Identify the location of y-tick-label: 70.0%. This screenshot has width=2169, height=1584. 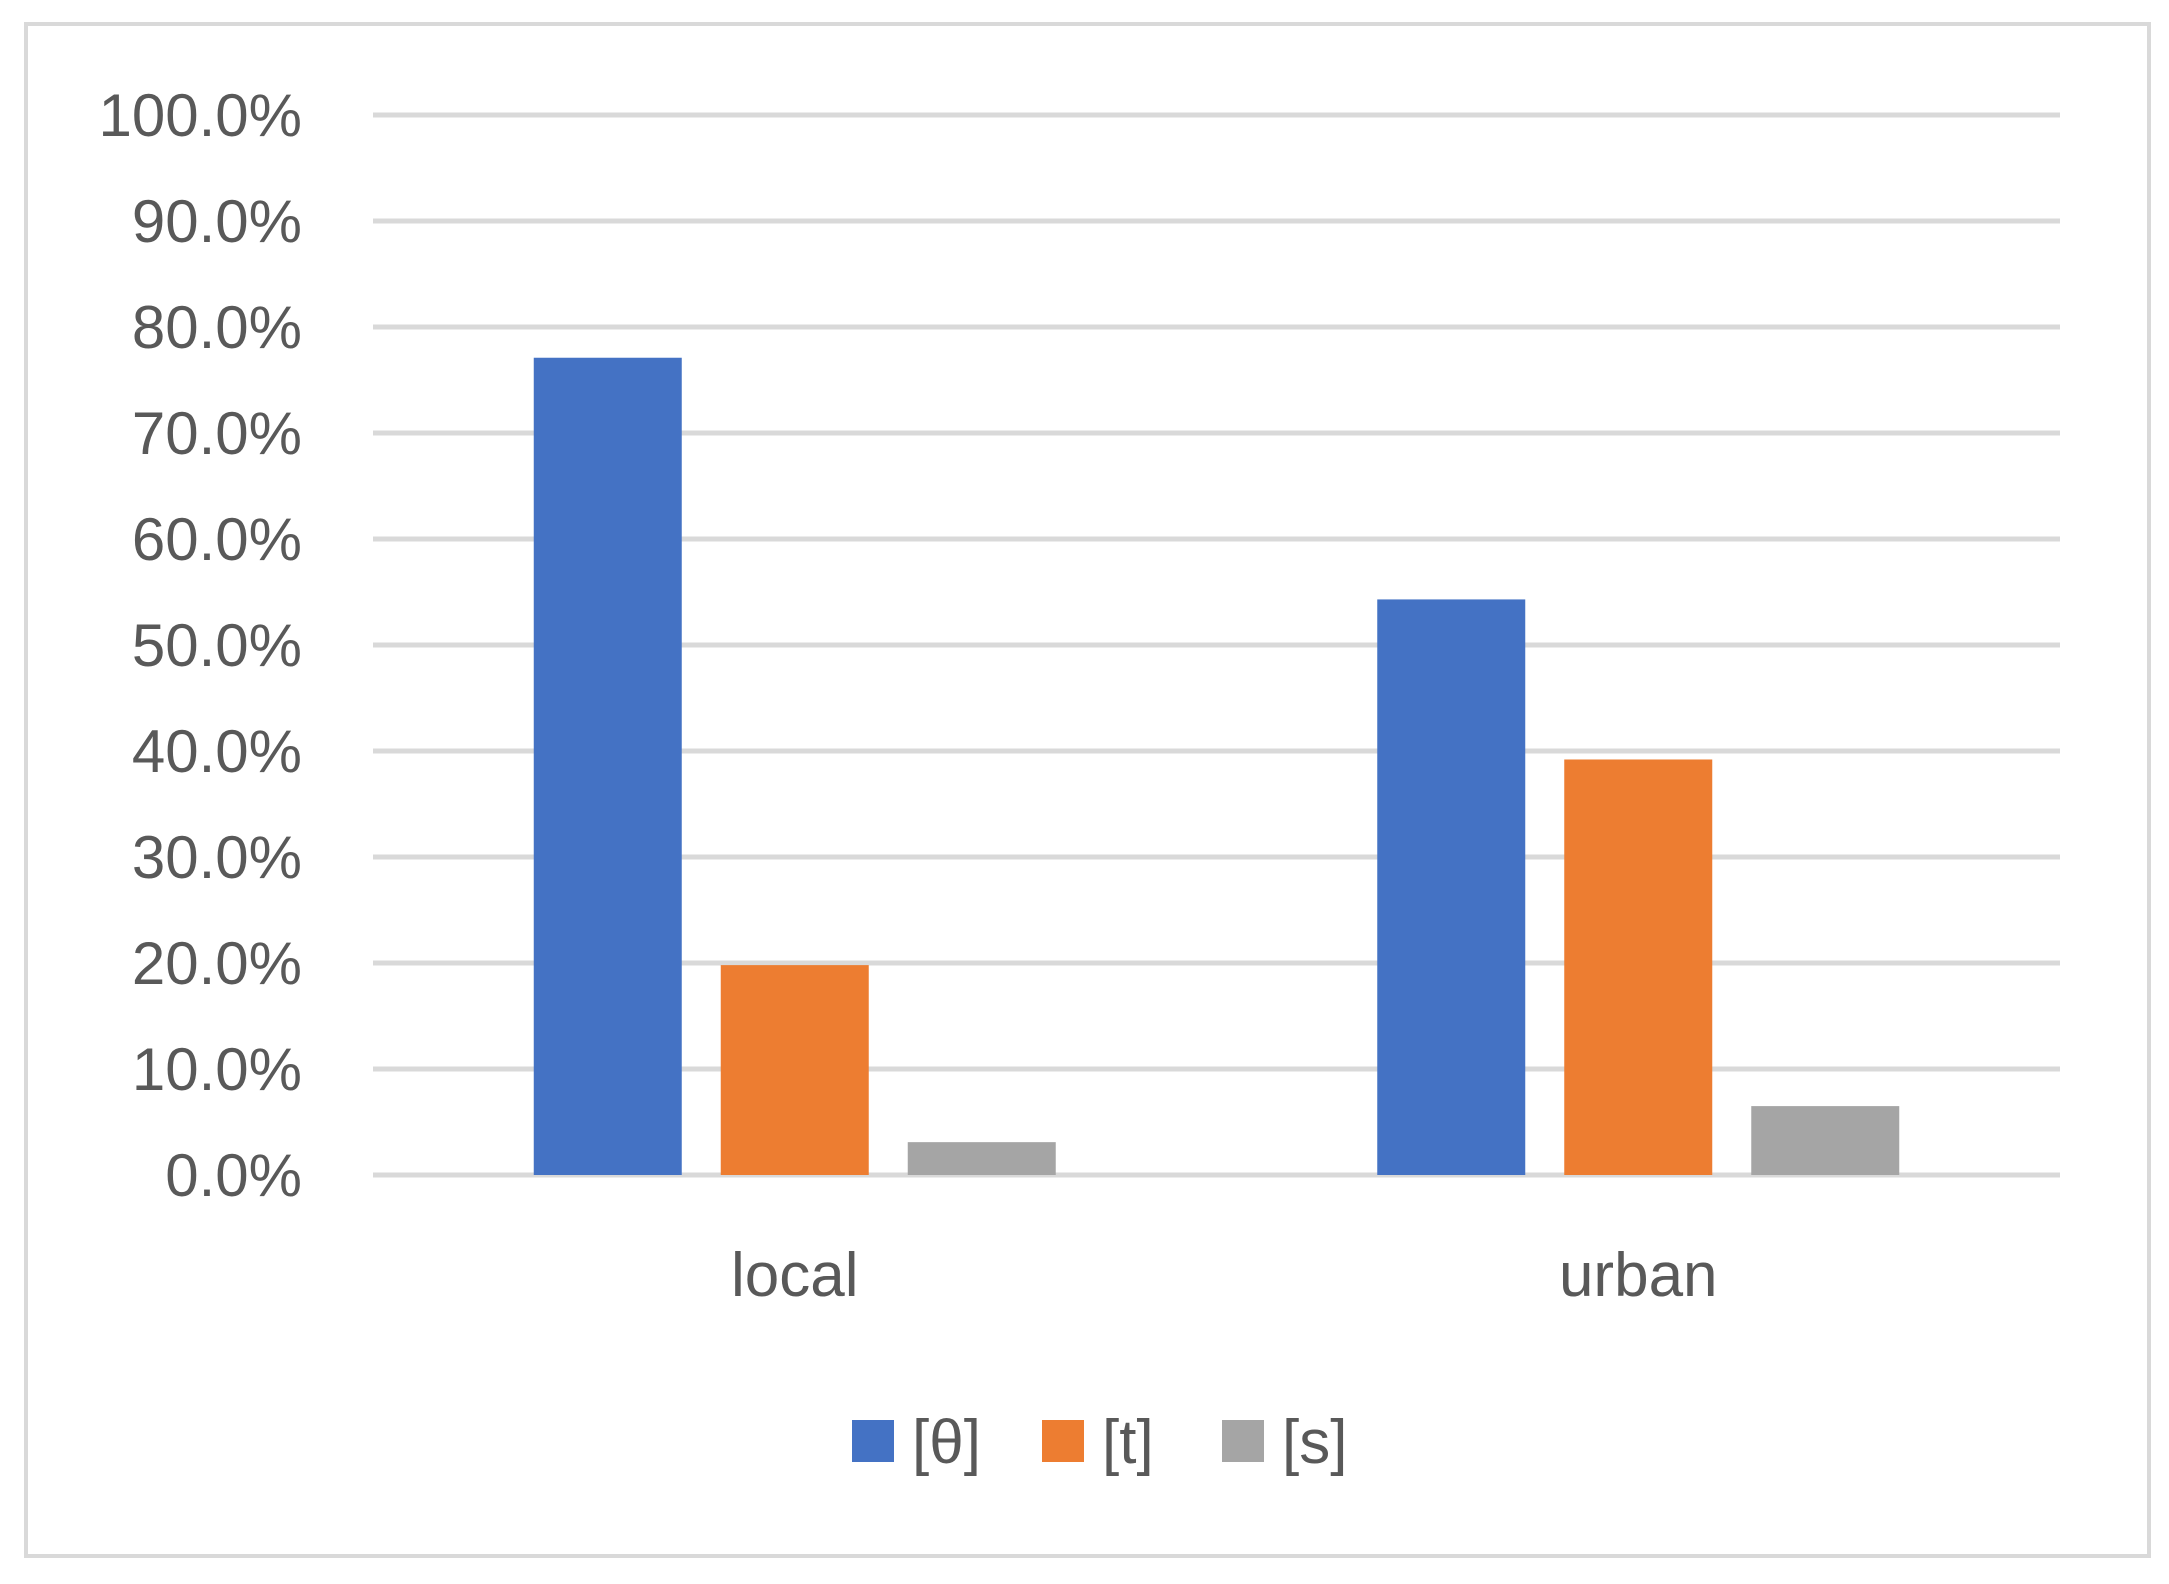
(217, 433).